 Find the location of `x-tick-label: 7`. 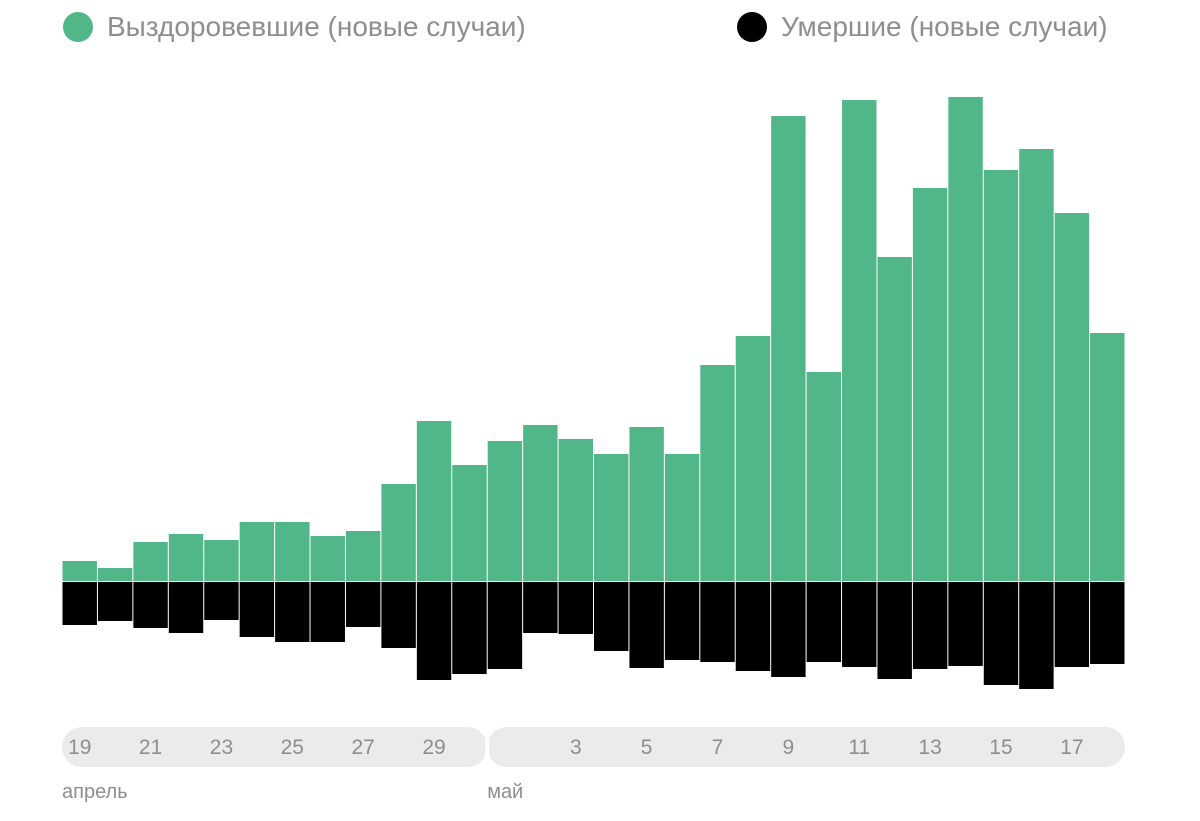

x-tick-label: 7 is located at coordinates (718, 747).